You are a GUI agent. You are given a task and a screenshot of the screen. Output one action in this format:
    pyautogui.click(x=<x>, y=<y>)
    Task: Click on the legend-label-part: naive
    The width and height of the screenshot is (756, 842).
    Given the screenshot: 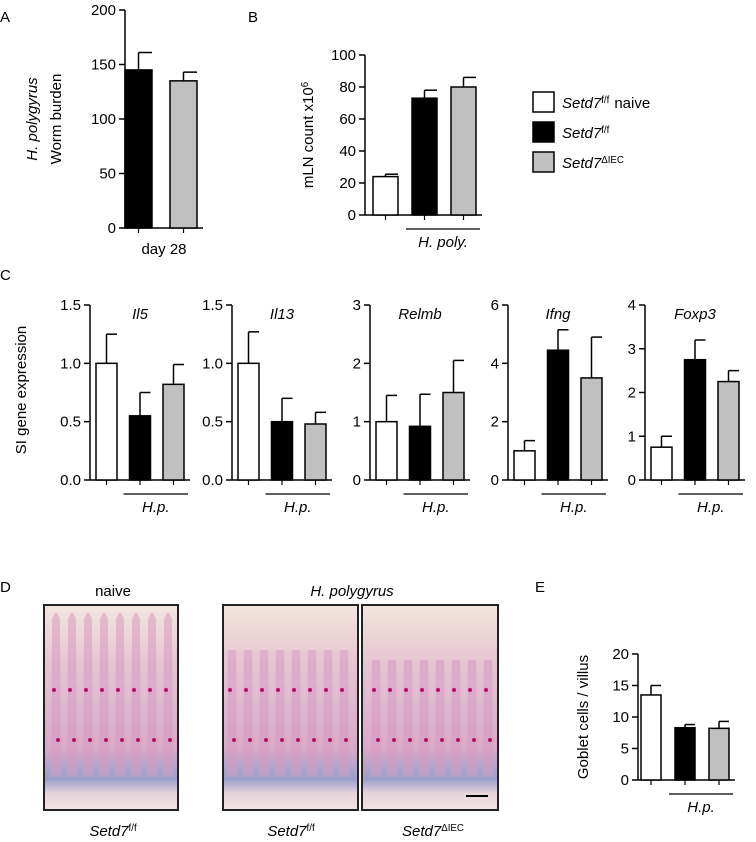 What is the action you would take?
    pyautogui.click(x=632, y=103)
    